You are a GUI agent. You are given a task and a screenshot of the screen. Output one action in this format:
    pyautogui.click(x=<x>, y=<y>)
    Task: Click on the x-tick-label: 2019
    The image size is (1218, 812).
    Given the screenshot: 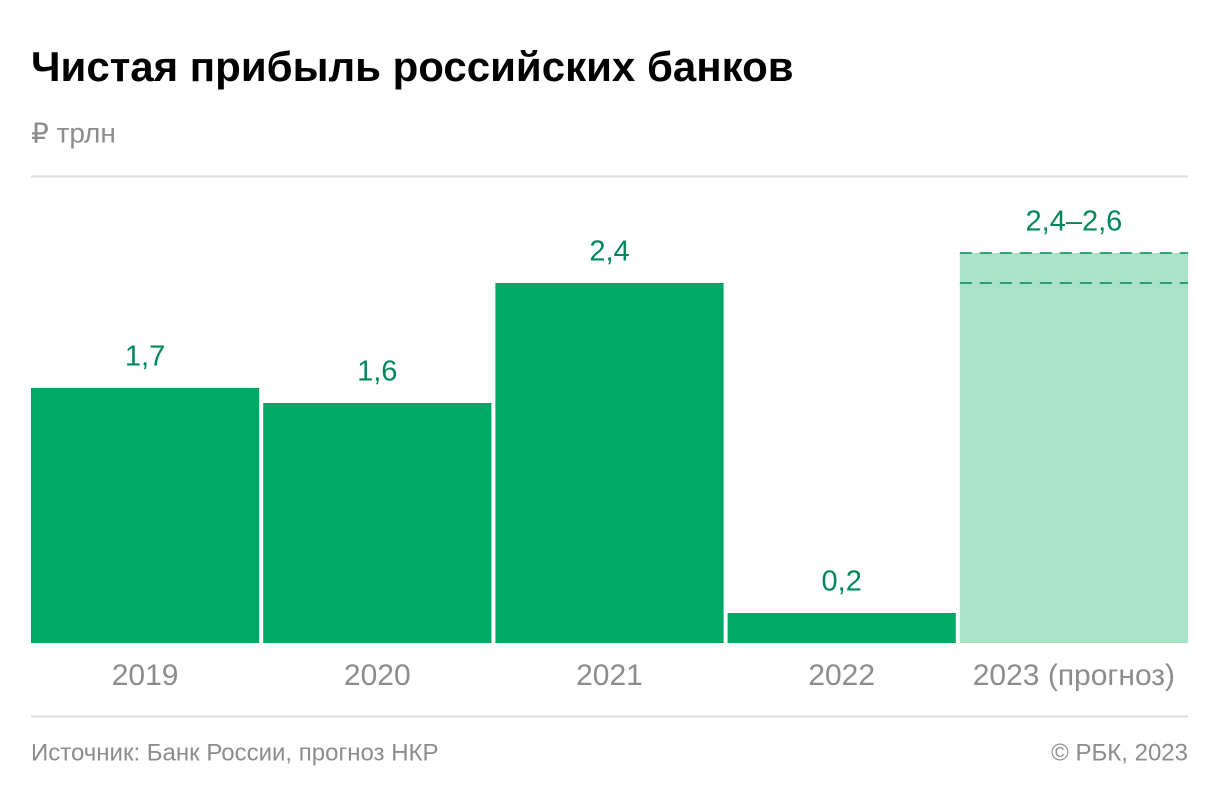 What is the action you would take?
    pyautogui.click(x=145, y=675)
    